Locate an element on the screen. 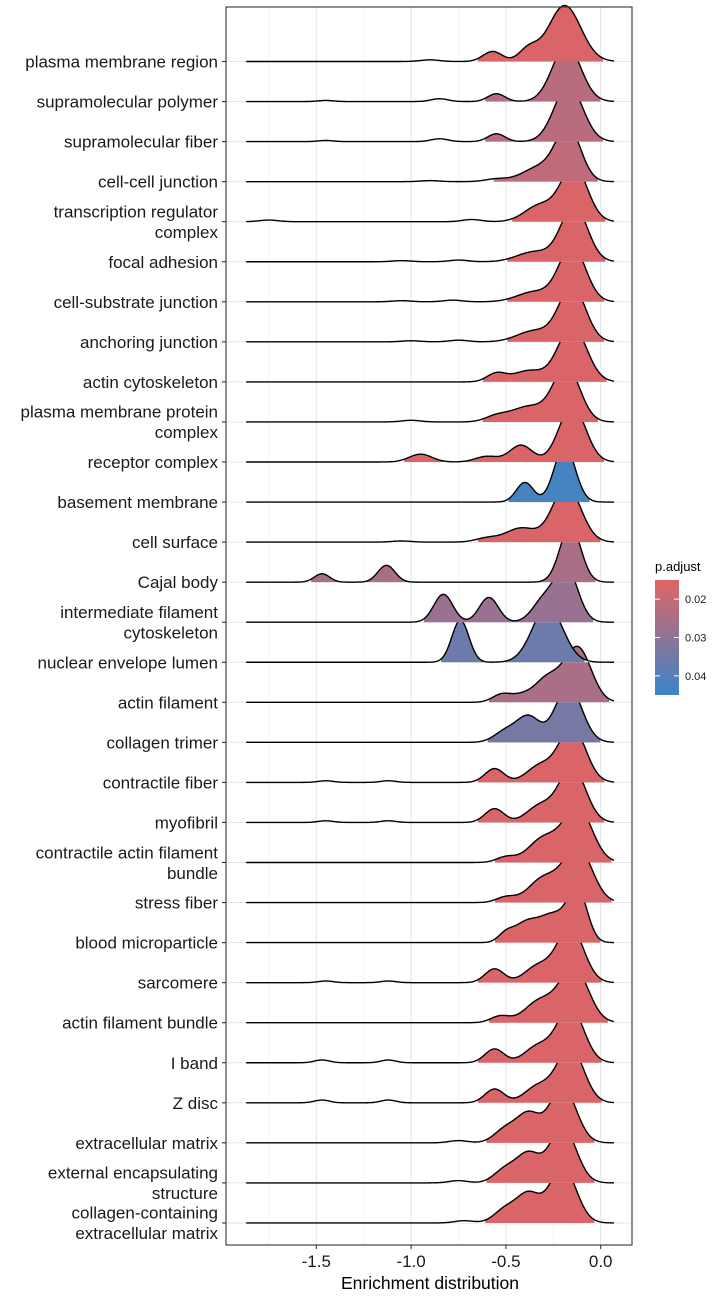  legend-tick-label: 0.02 is located at coordinates (695, 600).